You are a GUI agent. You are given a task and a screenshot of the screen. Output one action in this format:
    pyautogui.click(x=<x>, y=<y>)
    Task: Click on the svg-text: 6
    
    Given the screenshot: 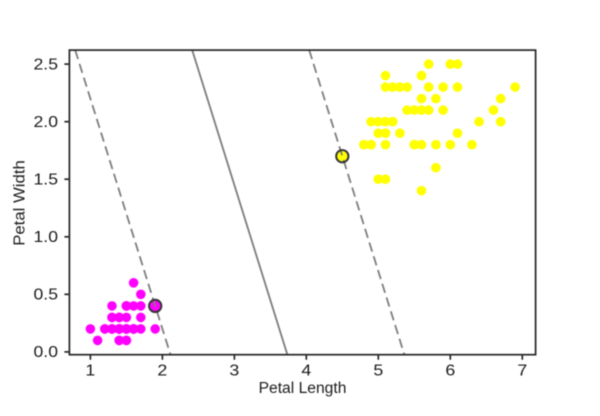 What is the action you would take?
    pyautogui.click(x=450, y=371)
    